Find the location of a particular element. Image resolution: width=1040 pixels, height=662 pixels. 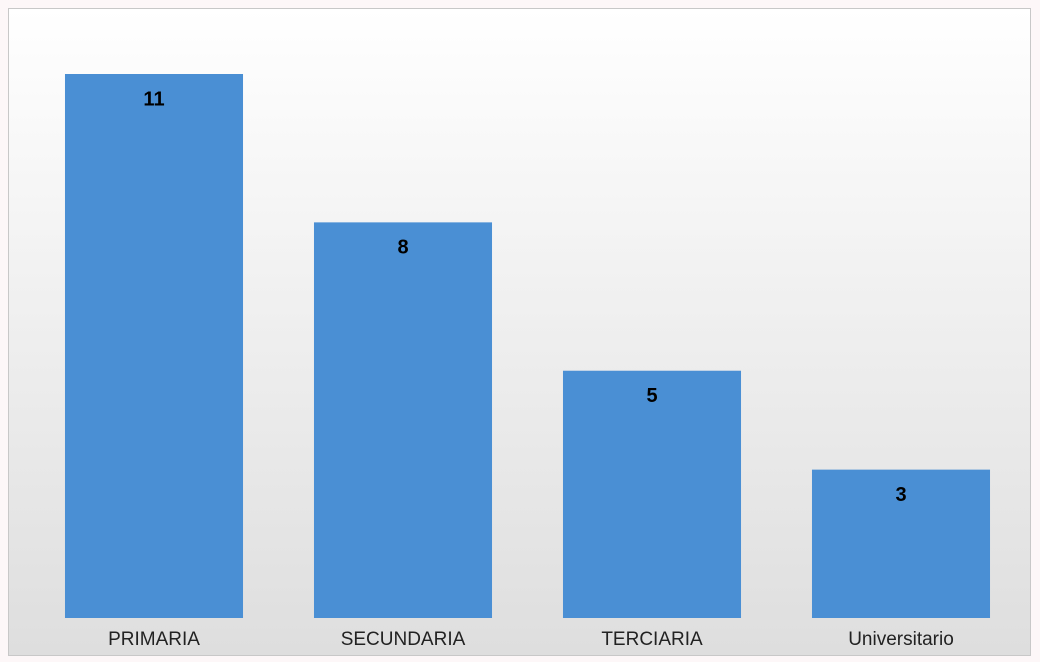

value-label: 3 is located at coordinates (900, 495).